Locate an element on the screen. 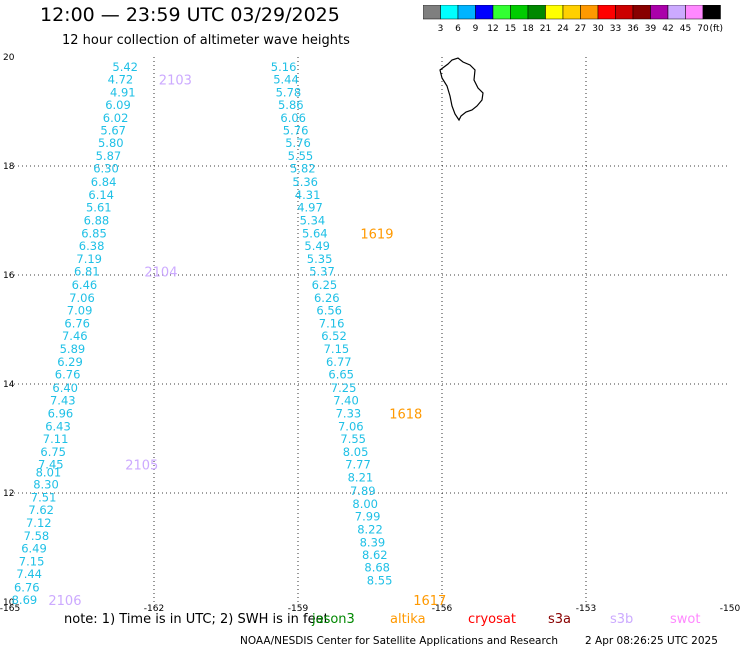  wave-height-value: 8.68 is located at coordinates (377, 568).